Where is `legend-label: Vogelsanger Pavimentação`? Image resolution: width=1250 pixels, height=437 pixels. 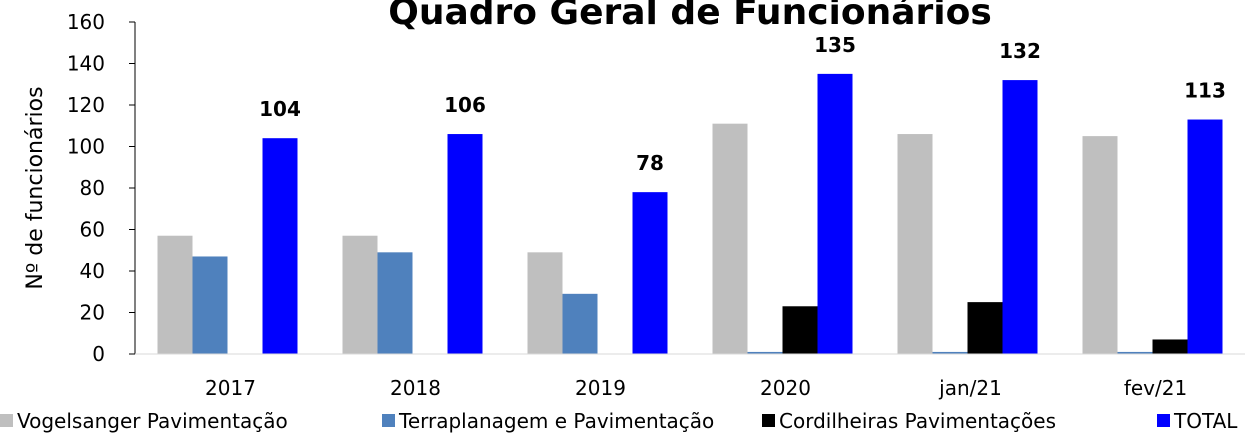
legend-label: Vogelsanger Pavimentação is located at coordinates (152, 421).